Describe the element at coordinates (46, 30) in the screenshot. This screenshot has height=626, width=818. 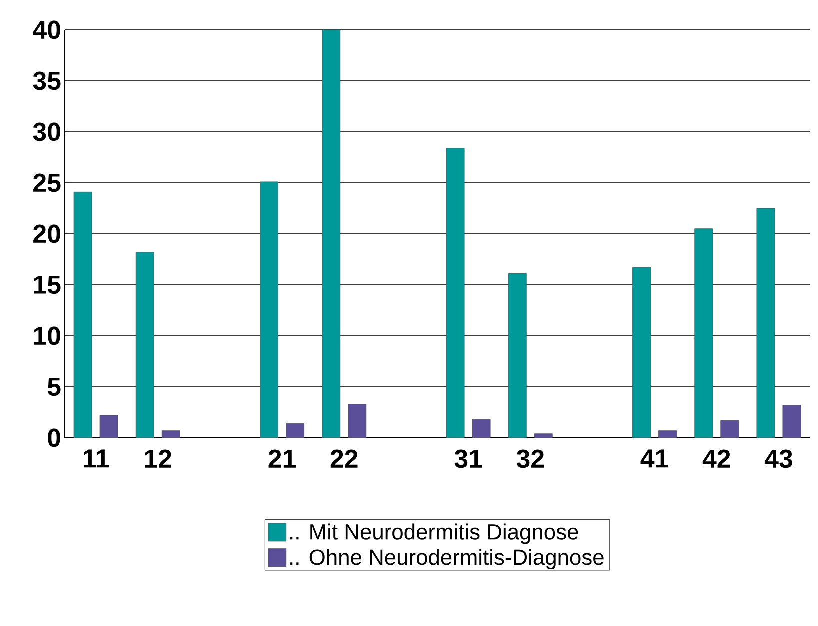
I see `y-tick-label: 40` at that location.